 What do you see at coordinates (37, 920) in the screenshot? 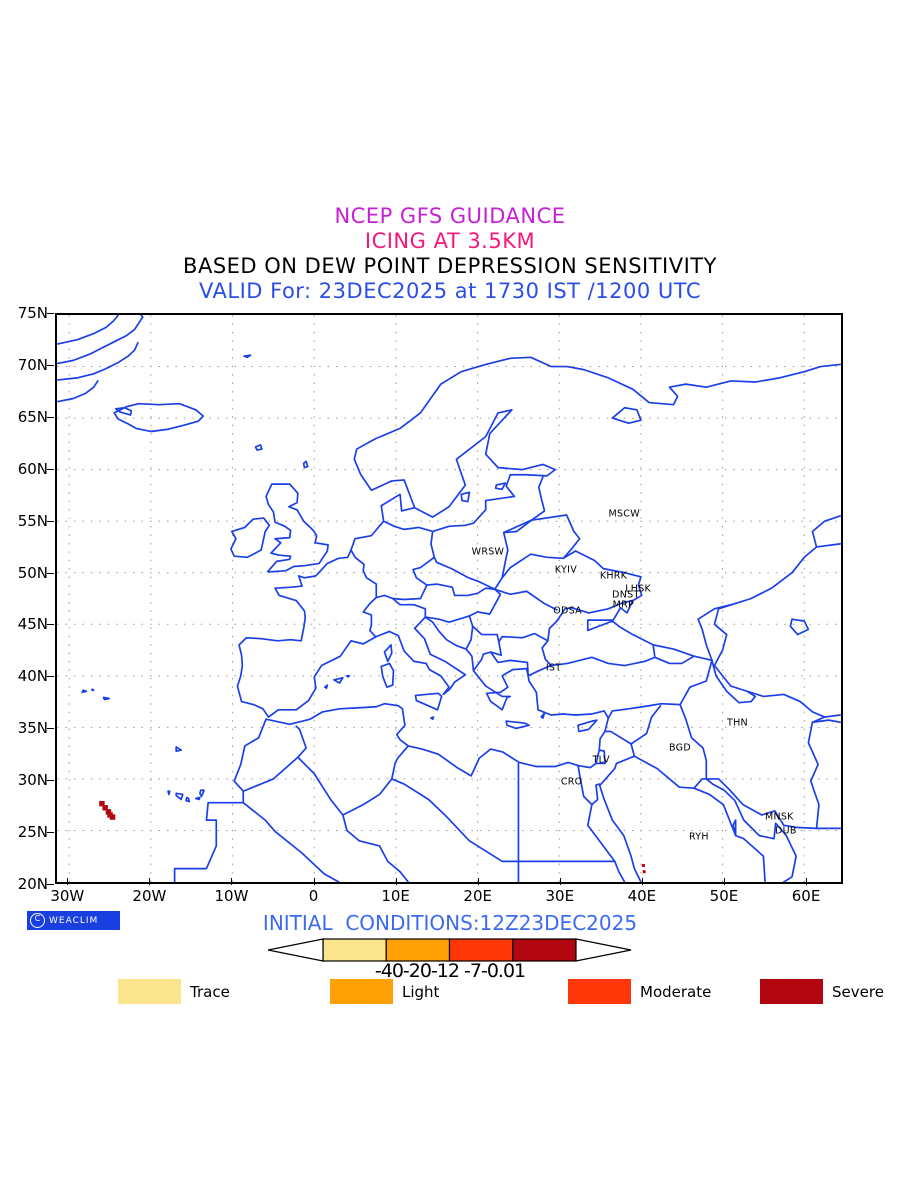
I see `copyright-icon: C` at bounding box center [37, 920].